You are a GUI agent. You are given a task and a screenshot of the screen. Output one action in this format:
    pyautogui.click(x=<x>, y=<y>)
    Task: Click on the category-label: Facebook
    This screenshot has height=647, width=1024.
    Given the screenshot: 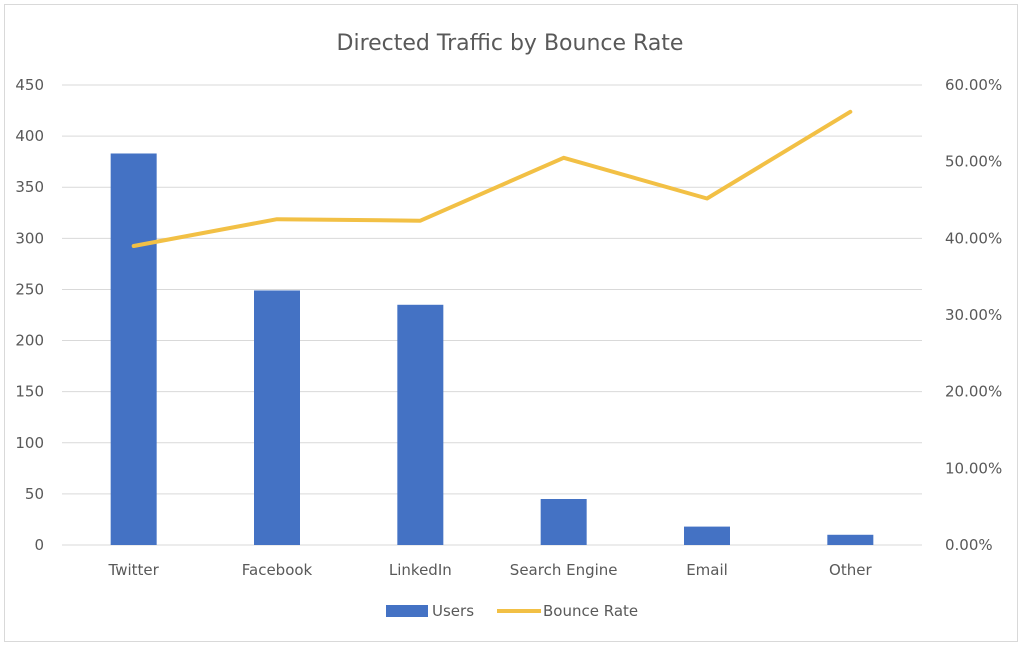 What is the action you would take?
    pyautogui.click(x=277, y=570)
    